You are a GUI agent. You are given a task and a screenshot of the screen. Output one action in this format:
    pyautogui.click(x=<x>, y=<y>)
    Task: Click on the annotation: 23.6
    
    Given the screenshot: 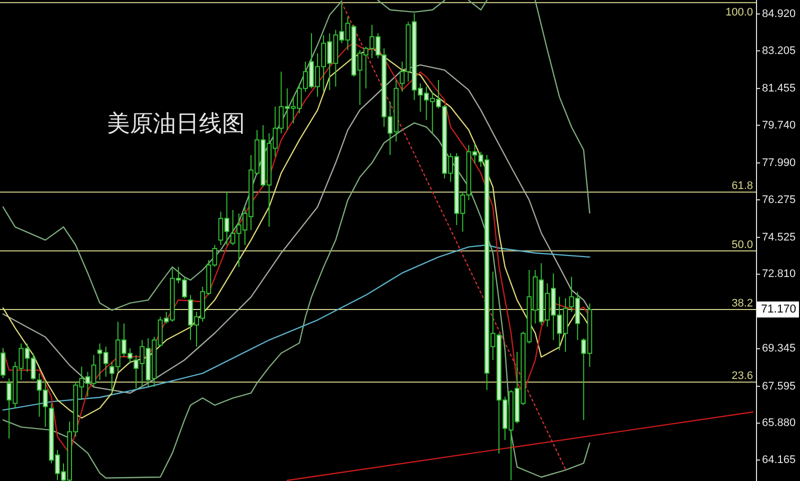 What is the action you would take?
    pyautogui.click(x=742, y=376)
    